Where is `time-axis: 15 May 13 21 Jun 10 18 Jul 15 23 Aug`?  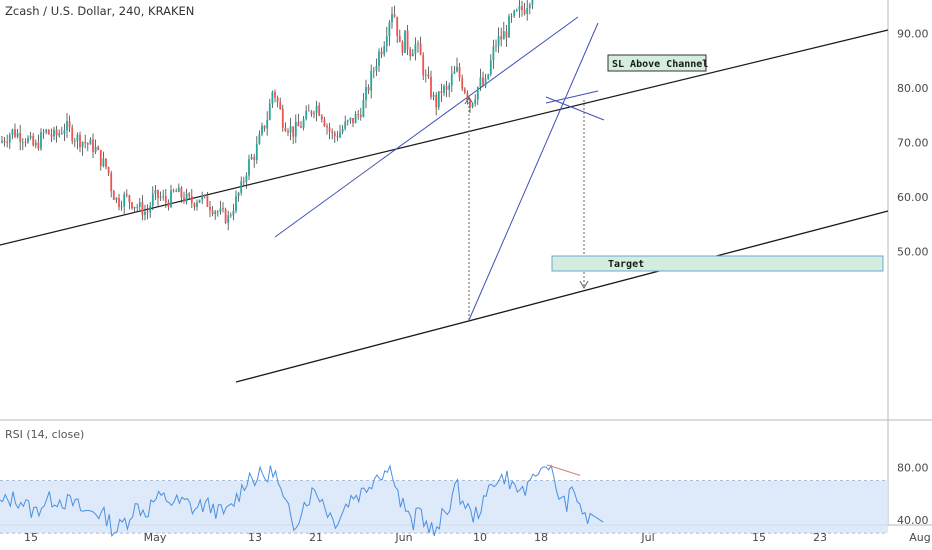 time-axis: 15 May 13 21 Jun 10 18 Jul 15 23 Aug is located at coordinates (477, 537).